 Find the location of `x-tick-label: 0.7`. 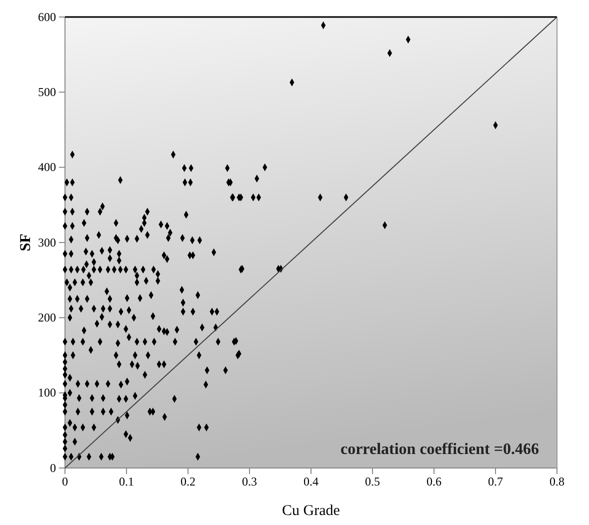

x-tick-label: 0.7 is located at coordinates (495, 481).